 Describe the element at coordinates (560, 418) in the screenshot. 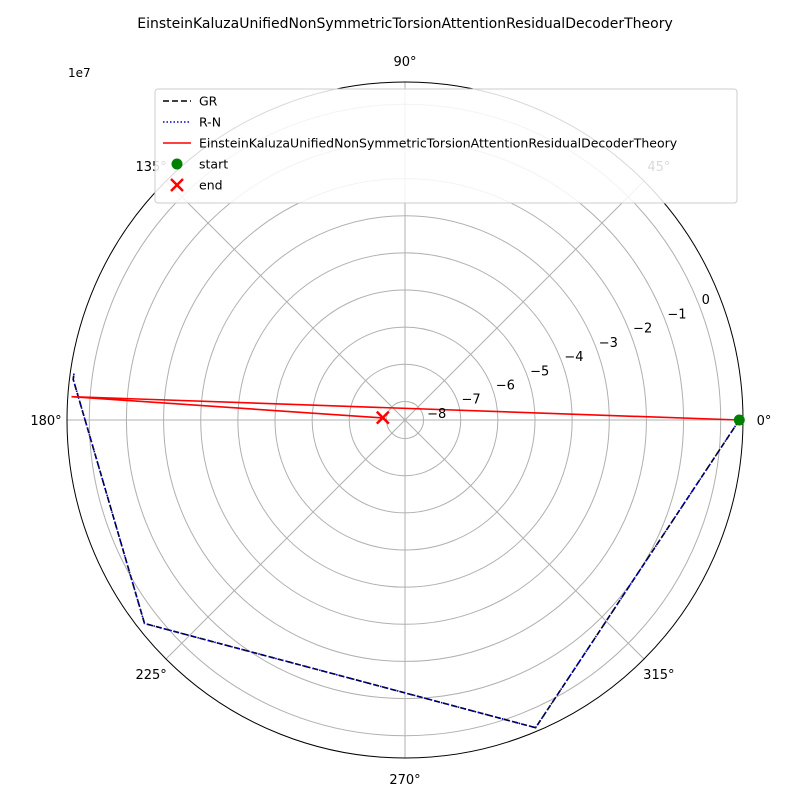

I see `markers` at that location.